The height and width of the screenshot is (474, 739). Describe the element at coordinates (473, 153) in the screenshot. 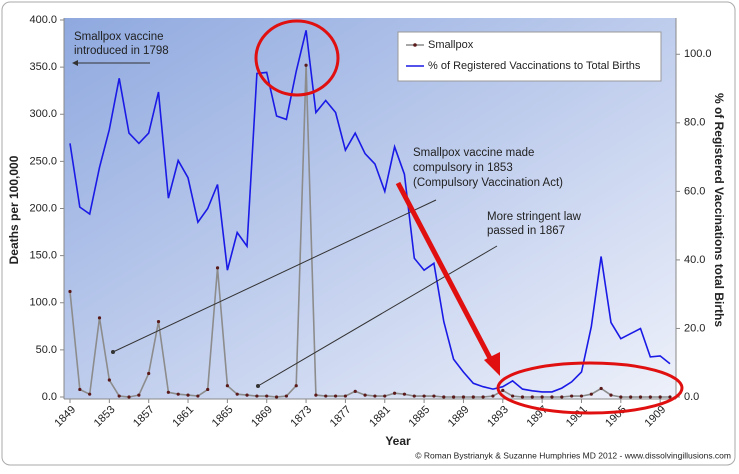

I see `annotation: Smallpox vaccine made` at that location.